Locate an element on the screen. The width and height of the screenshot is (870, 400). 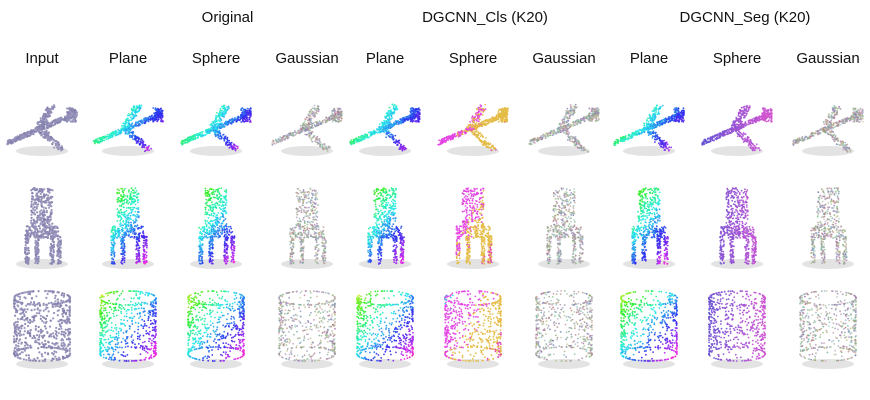
col-header-cls-sphere: Sphere is located at coordinates (473, 58).